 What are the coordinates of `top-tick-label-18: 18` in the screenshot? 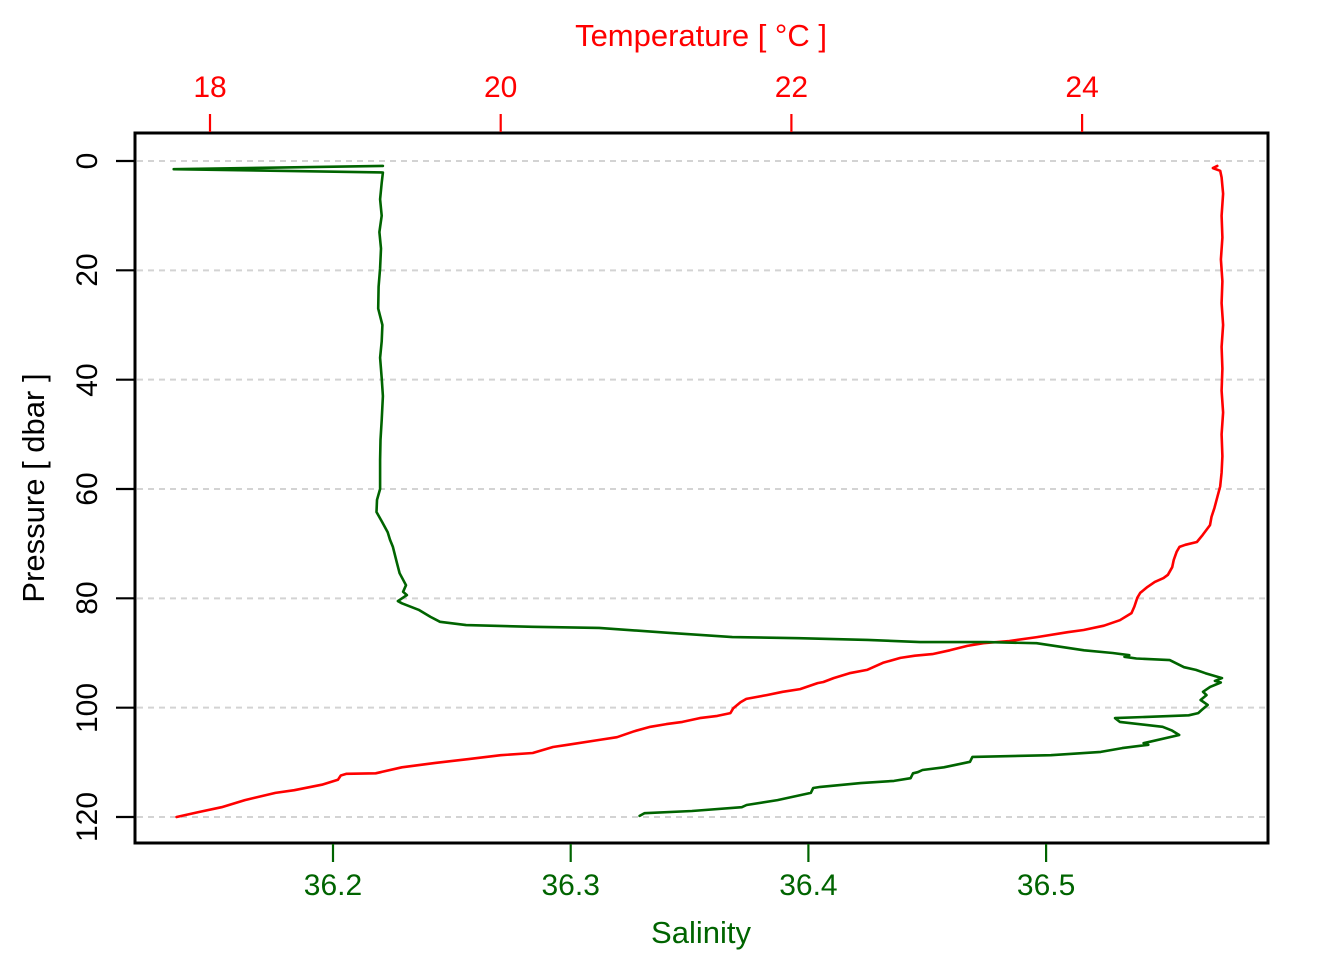 It's located at (210, 87).